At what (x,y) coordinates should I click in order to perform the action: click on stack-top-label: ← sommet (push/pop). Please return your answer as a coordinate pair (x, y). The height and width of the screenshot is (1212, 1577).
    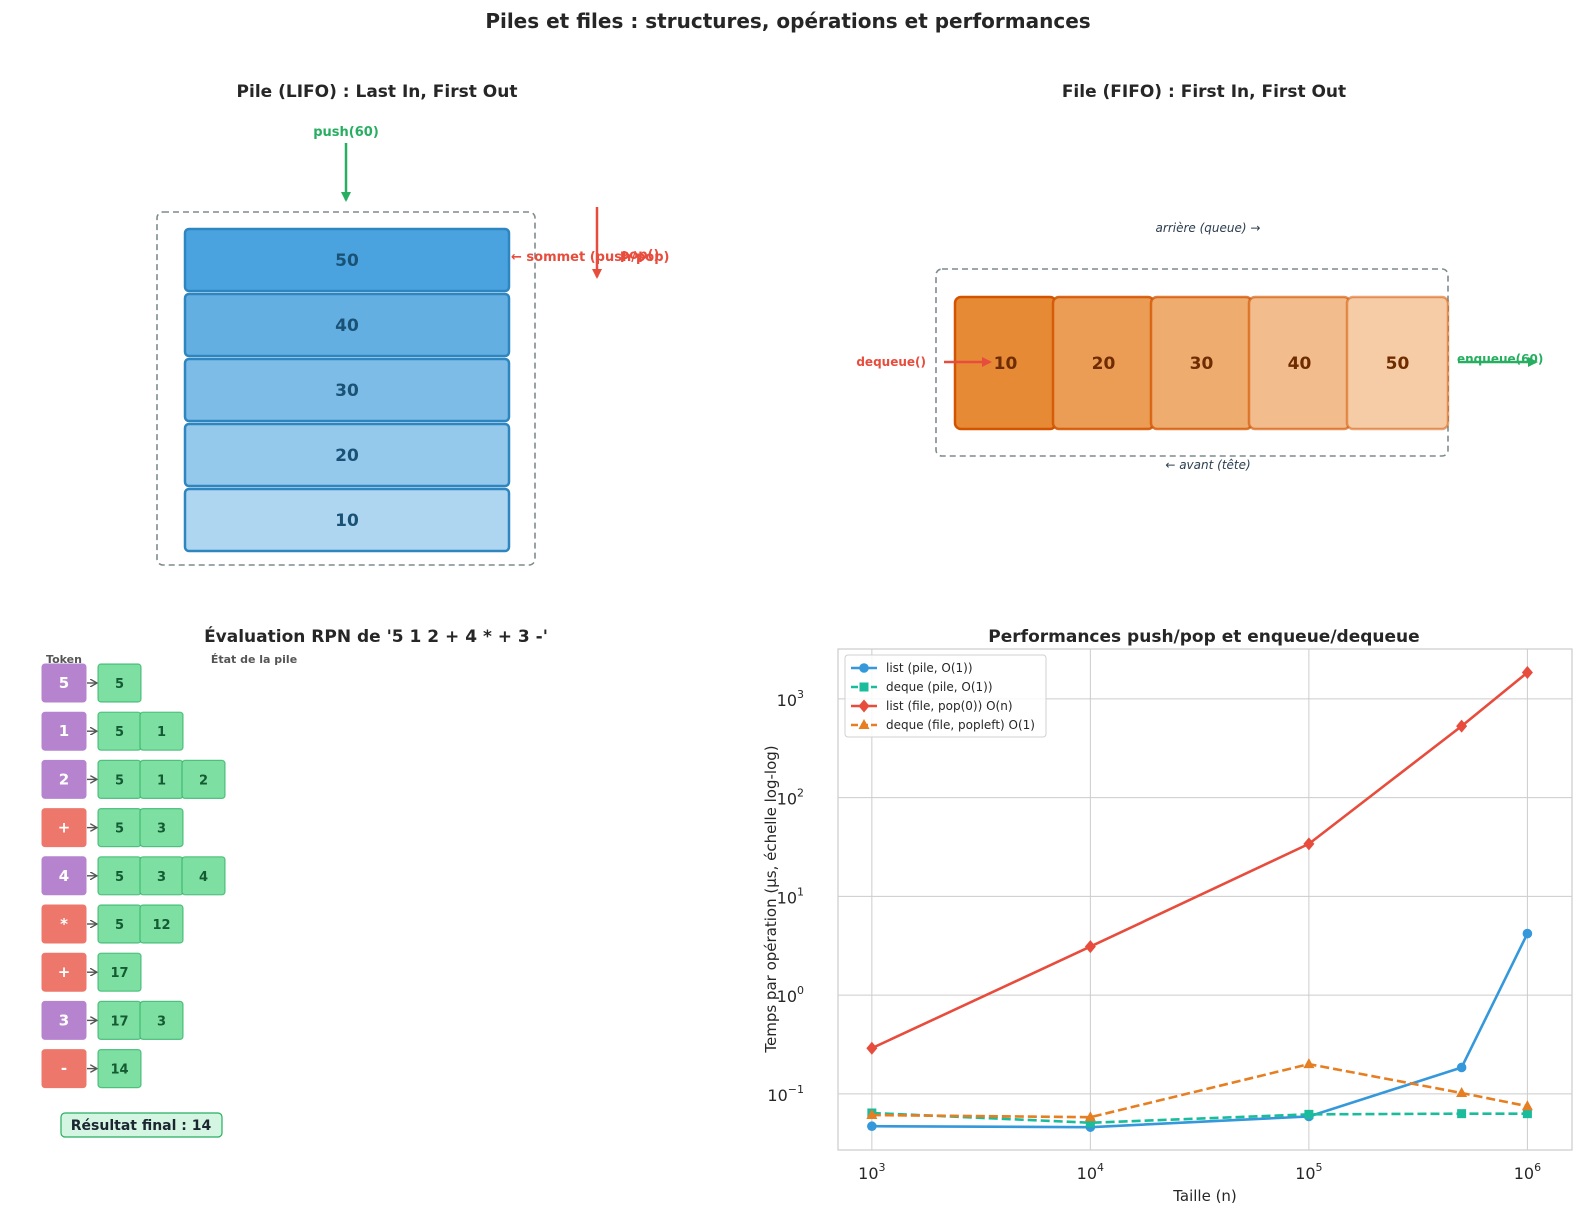
    Looking at the image, I should click on (590, 257).